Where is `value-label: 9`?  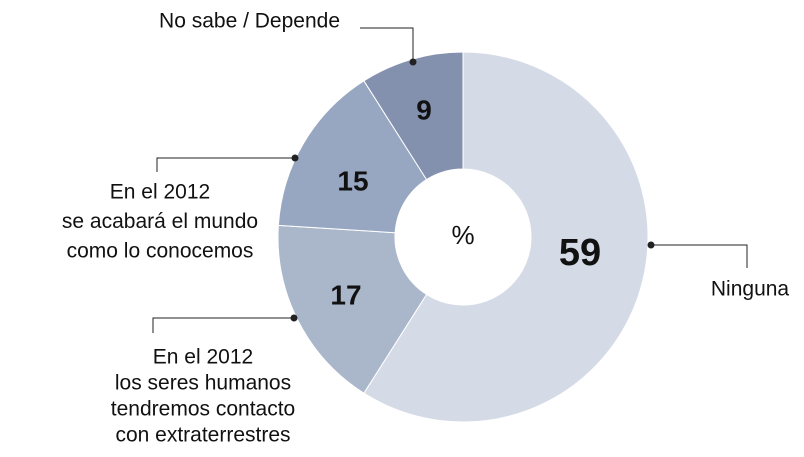
value-label: 9 is located at coordinates (424, 109).